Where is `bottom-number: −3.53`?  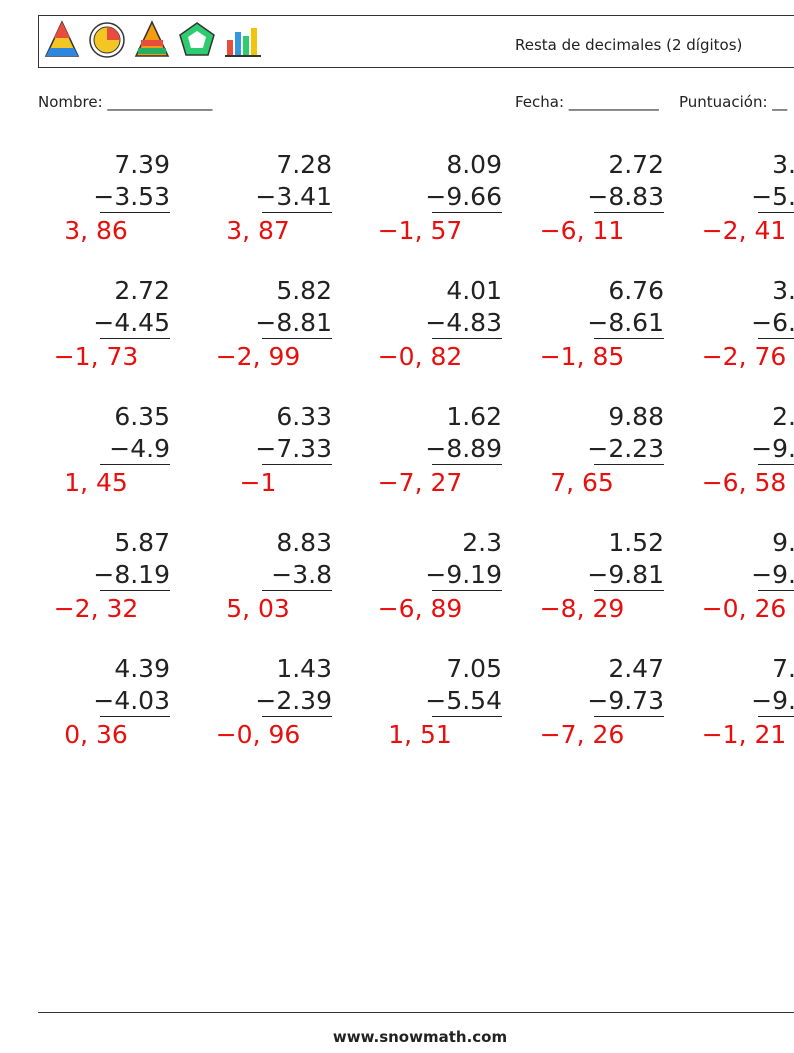 bottom-number: −3.53 is located at coordinates (131, 196).